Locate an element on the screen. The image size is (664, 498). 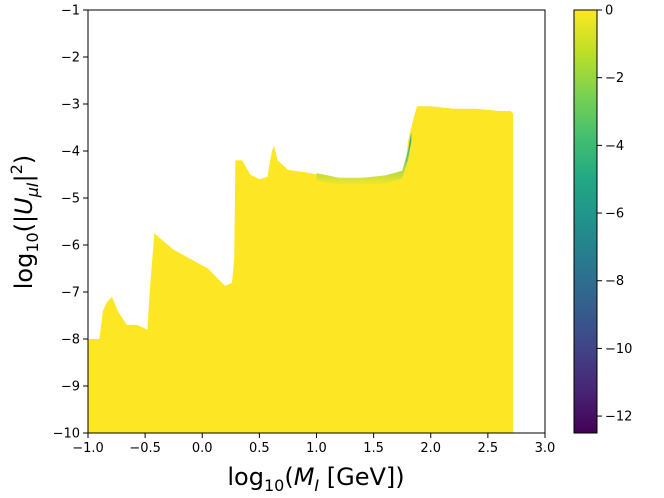
colorbar is located at coordinates (585, 221).